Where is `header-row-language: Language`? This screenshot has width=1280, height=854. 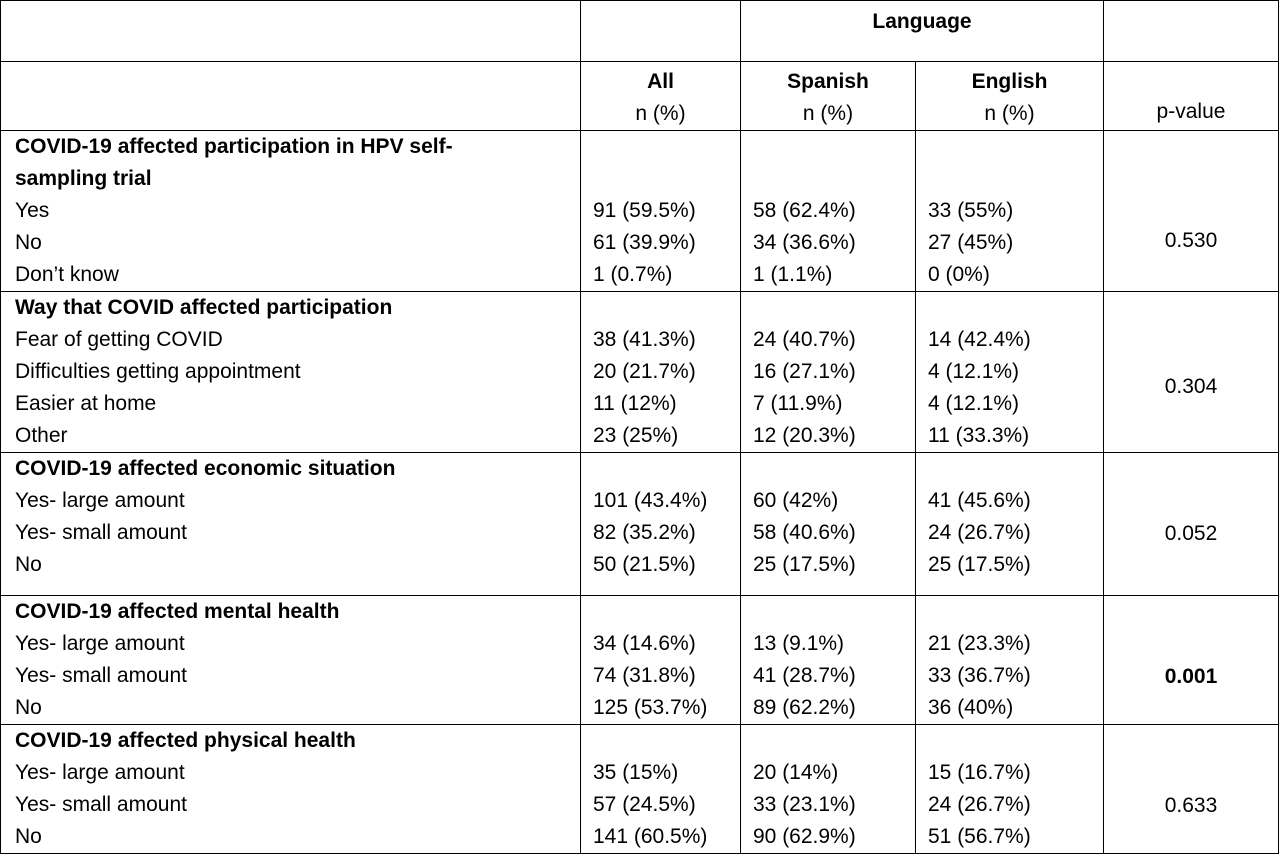
header-row-language: Language is located at coordinates (639, 31).